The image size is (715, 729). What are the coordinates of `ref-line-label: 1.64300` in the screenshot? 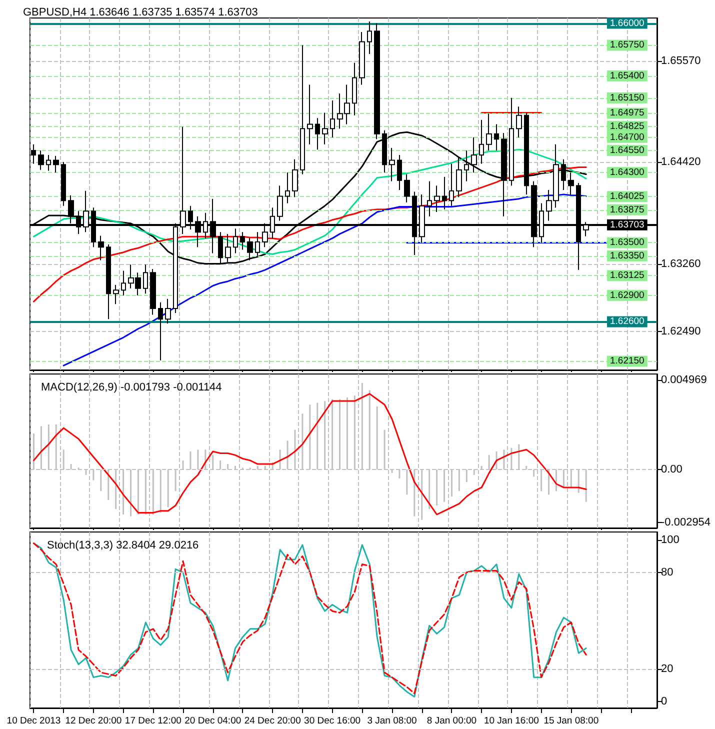 It's located at (627, 172).